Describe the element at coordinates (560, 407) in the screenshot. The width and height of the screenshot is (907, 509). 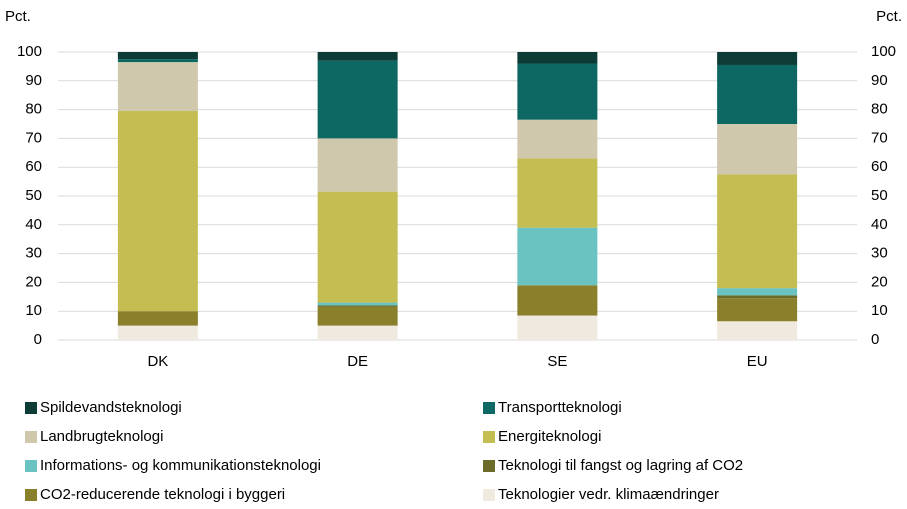
I see `legend-label: Transportteknologi` at that location.